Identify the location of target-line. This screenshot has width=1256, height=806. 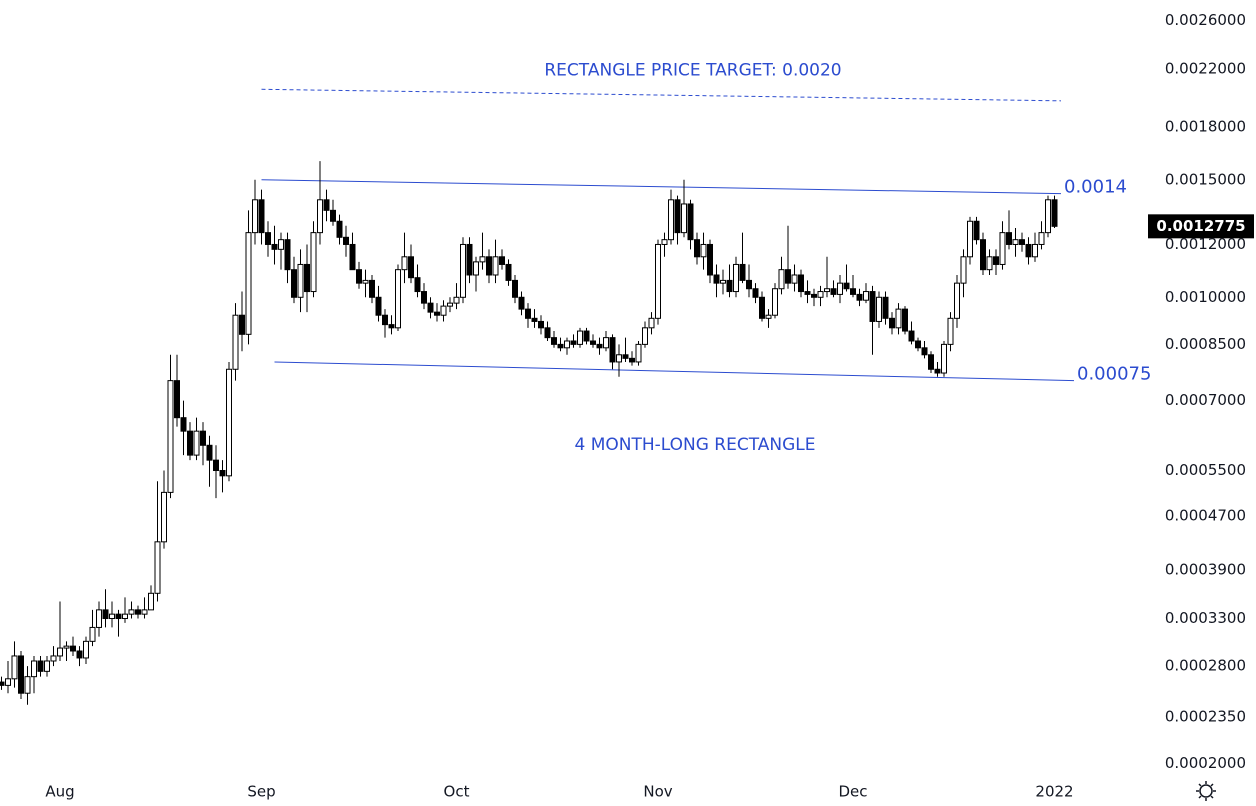
(661, 95).